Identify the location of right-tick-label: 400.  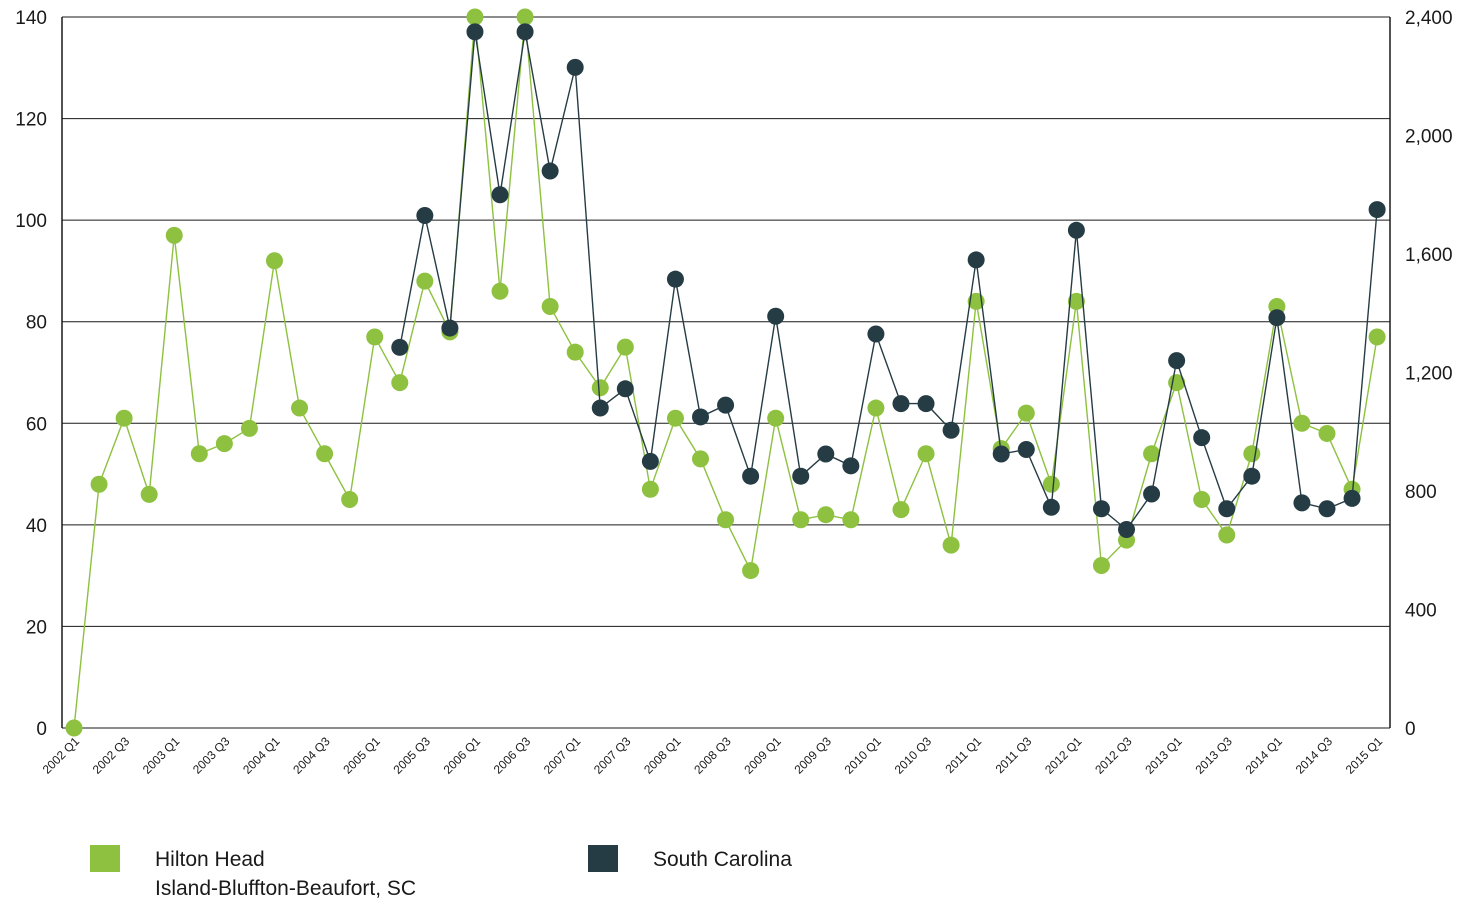
(1421, 611).